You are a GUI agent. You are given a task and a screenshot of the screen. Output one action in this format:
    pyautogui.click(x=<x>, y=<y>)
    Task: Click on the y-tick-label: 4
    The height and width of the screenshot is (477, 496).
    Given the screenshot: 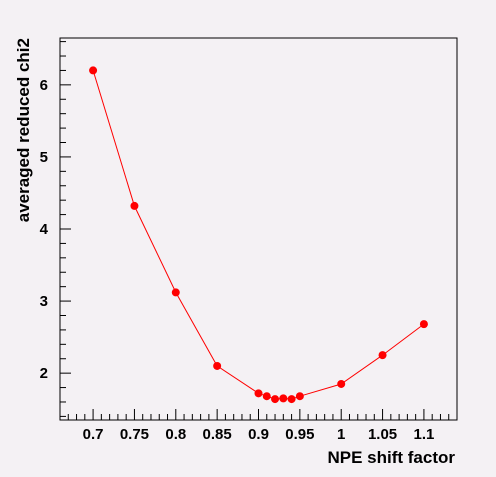 What is the action you would take?
    pyautogui.click(x=44, y=229)
    